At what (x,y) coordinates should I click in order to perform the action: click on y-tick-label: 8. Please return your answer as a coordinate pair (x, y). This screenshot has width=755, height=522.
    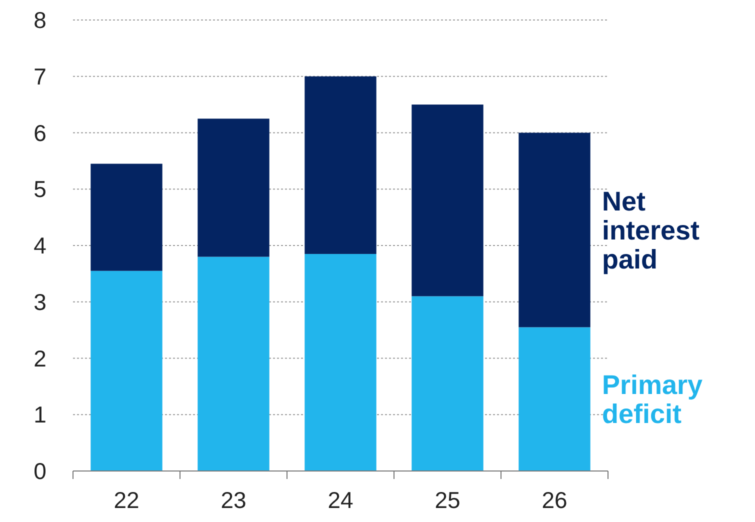
    Looking at the image, I should click on (40, 20).